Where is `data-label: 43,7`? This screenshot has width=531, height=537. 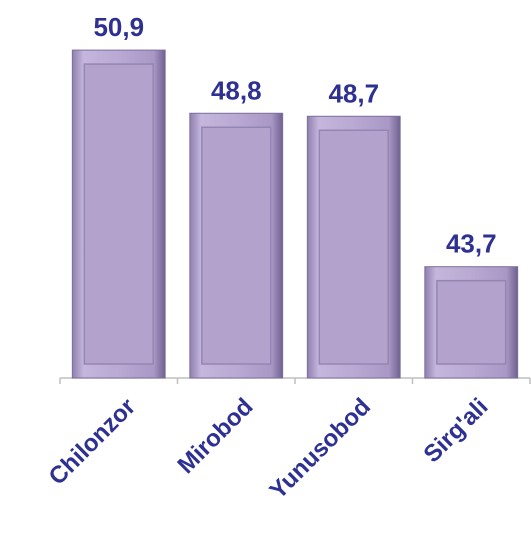
data-label: 43,7 is located at coordinates (471, 244).